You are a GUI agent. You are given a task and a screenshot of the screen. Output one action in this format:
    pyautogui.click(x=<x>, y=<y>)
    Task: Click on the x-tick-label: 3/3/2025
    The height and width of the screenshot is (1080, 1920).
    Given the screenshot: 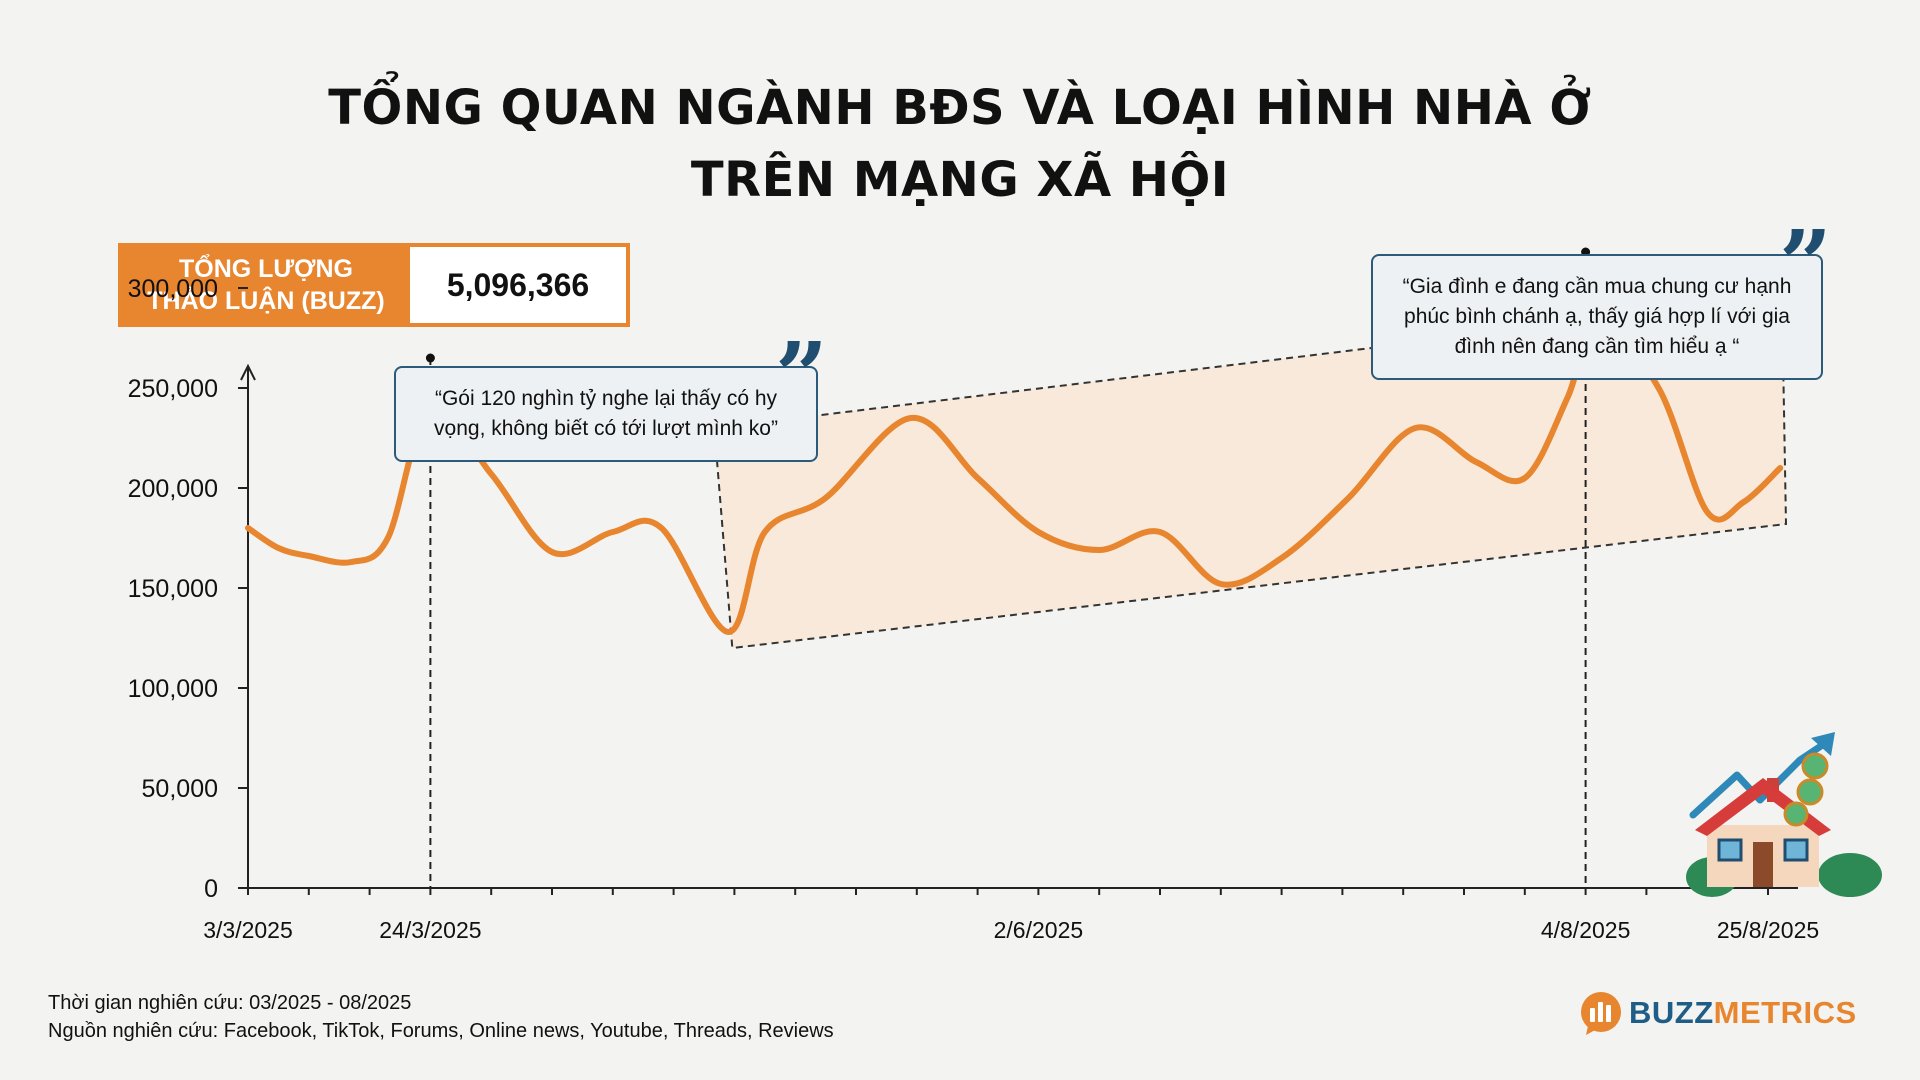 What is the action you would take?
    pyautogui.click(x=248, y=930)
    